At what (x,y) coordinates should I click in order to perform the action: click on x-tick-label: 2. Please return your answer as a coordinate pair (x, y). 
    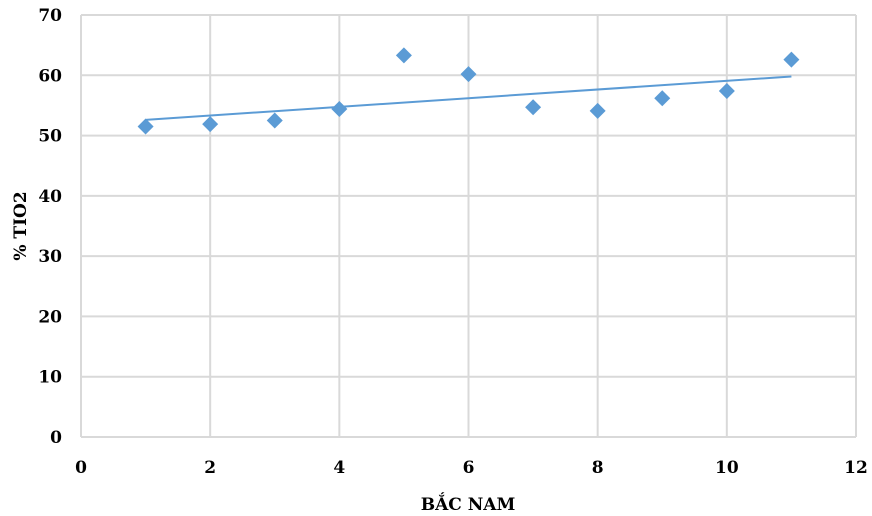
    Looking at the image, I should click on (210, 468).